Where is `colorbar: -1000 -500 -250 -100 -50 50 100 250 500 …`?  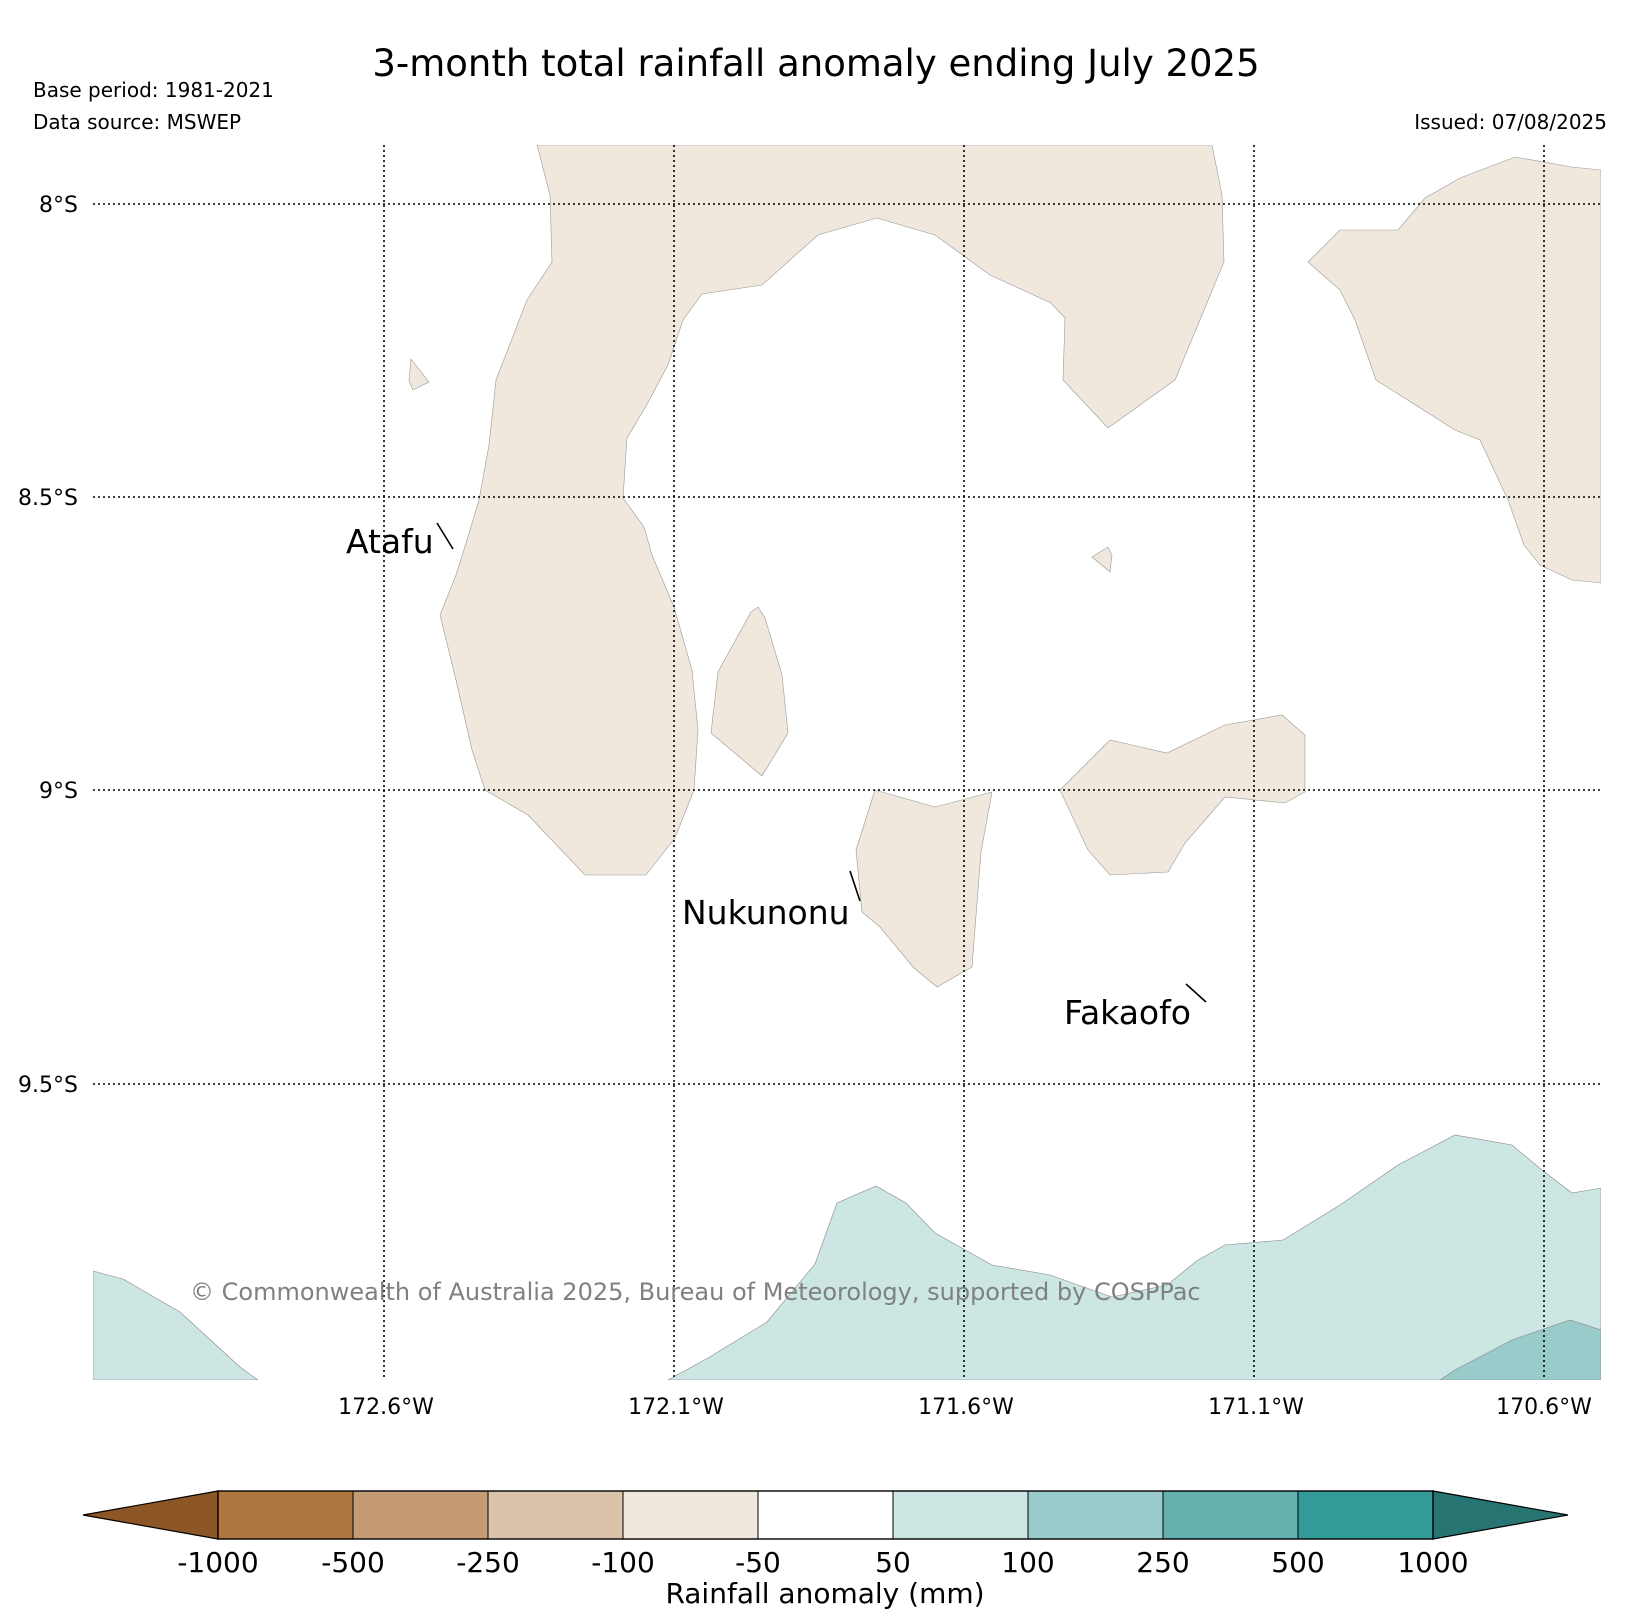 colorbar: -1000 -500 -250 -100 -50 50 100 250 500 … is located at coordinates (825, 1549).